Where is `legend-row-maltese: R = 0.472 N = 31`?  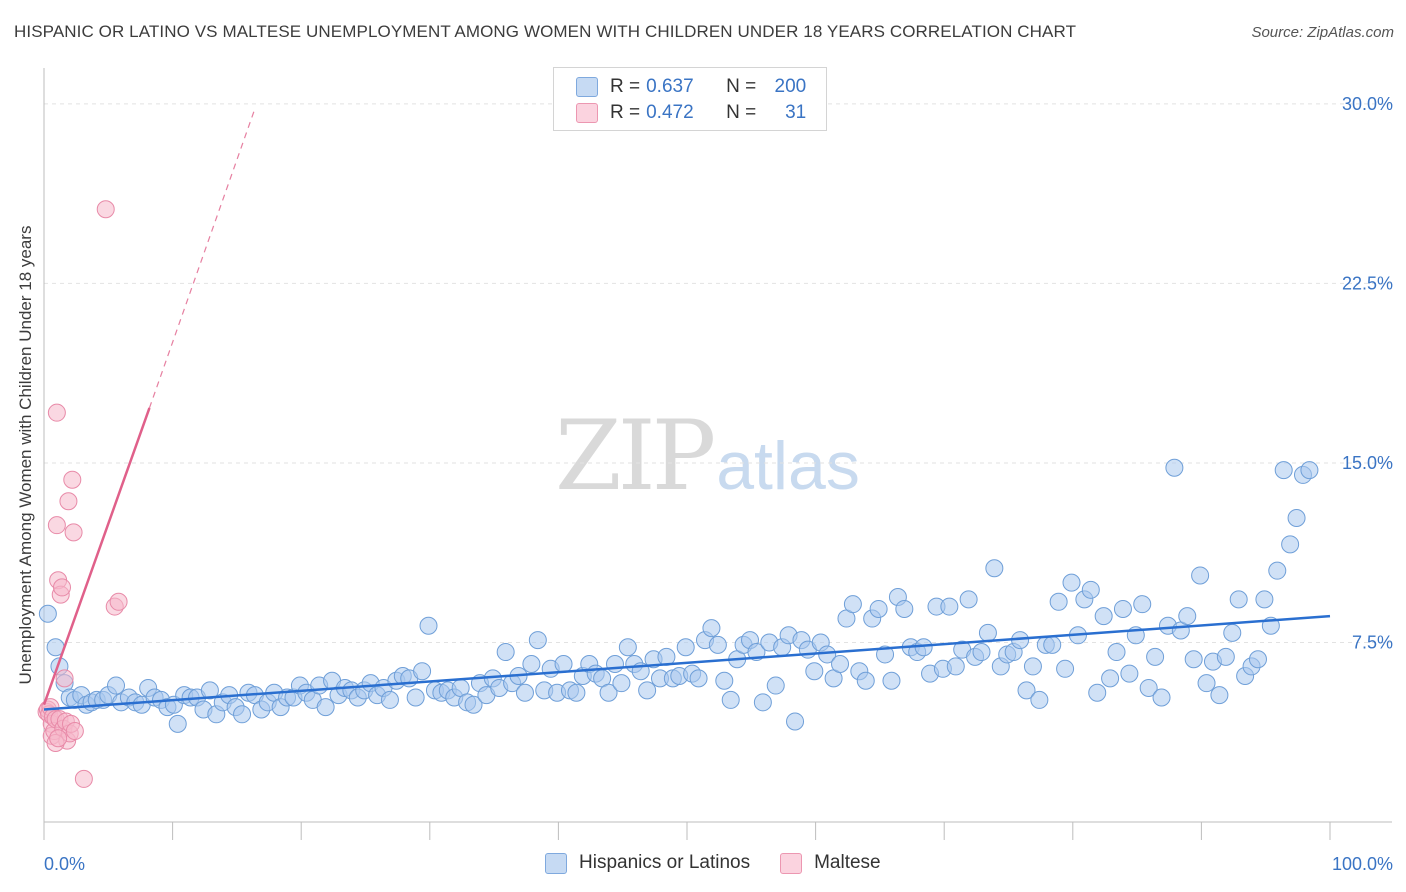
legend-row-maltese: R = 0.472 N = 31 is located at coordinates (691, 113).